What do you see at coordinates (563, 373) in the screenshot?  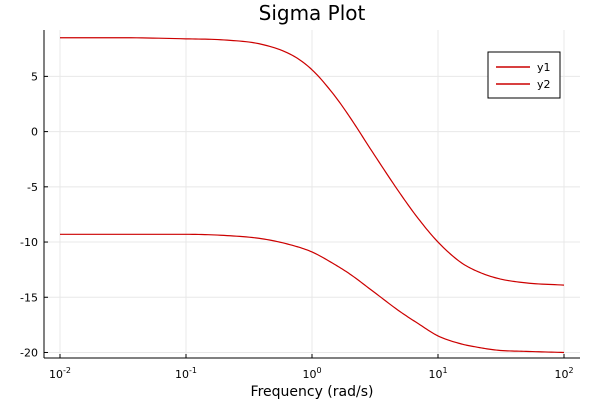 I see `x-tick-label-4: 10²` at bounding box center [563, 373].